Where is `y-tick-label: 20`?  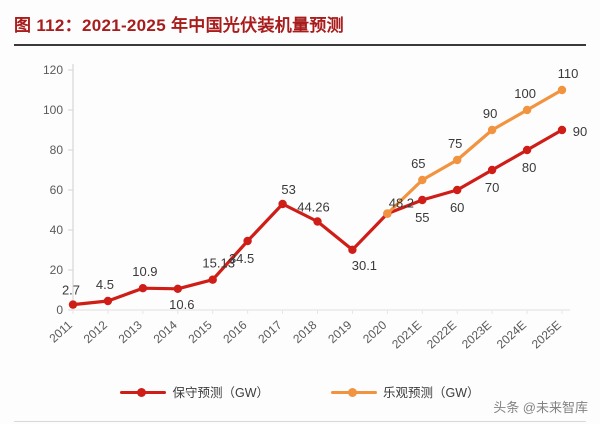
y-tick-label: 20 is located at coordinates (57, 270).